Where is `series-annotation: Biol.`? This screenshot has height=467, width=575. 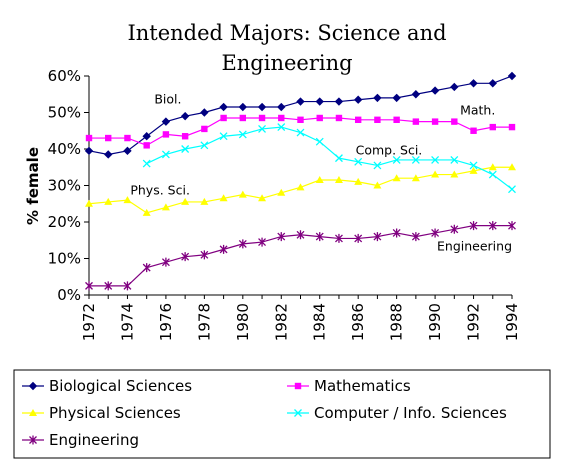
series-annotation: Biol. is located at coordinates (167, 98).